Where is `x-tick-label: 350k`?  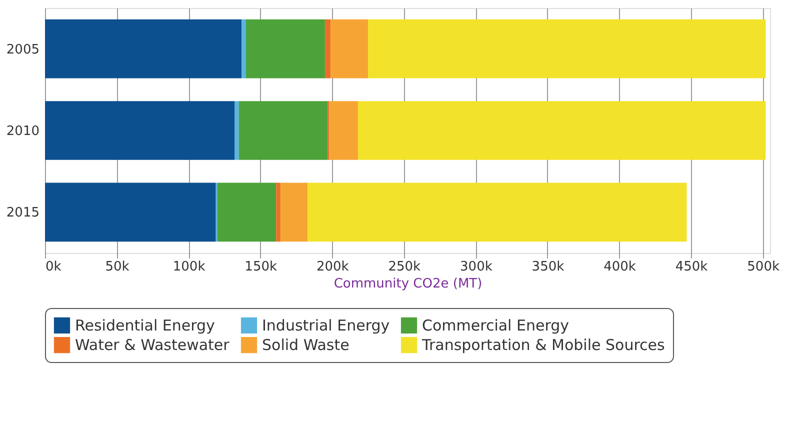 x-tick-label: 350k is located at coordinates (548, 267).